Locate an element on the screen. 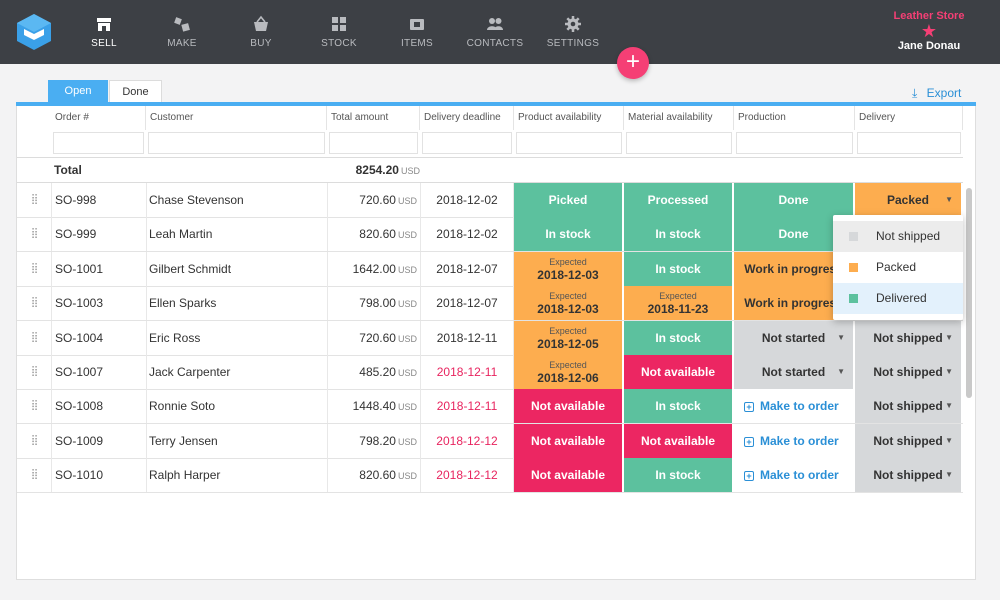  export-button: ⤓ Export is located at coordinates (936, 93).